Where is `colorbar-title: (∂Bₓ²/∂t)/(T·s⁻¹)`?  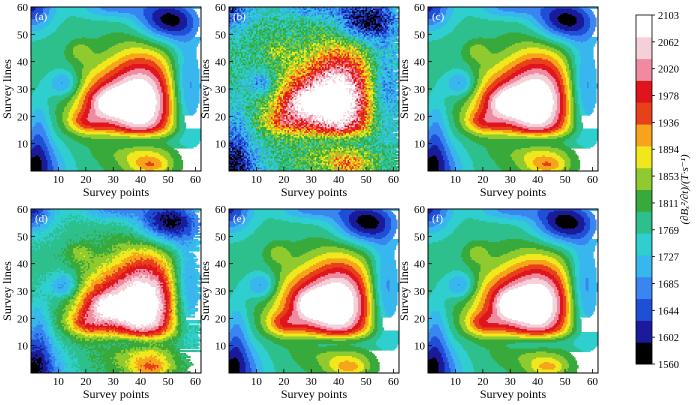 colorbar-title: (∂Bₓ²/∂t)/(T·s⁻¹) is located at coordinates (685, 189).